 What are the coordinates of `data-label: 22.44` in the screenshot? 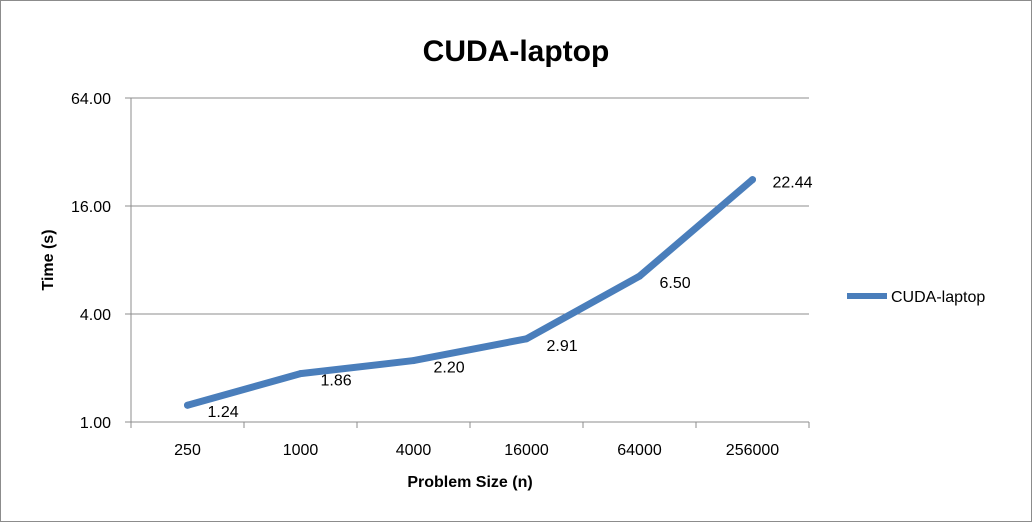 It's located at (793, 183).